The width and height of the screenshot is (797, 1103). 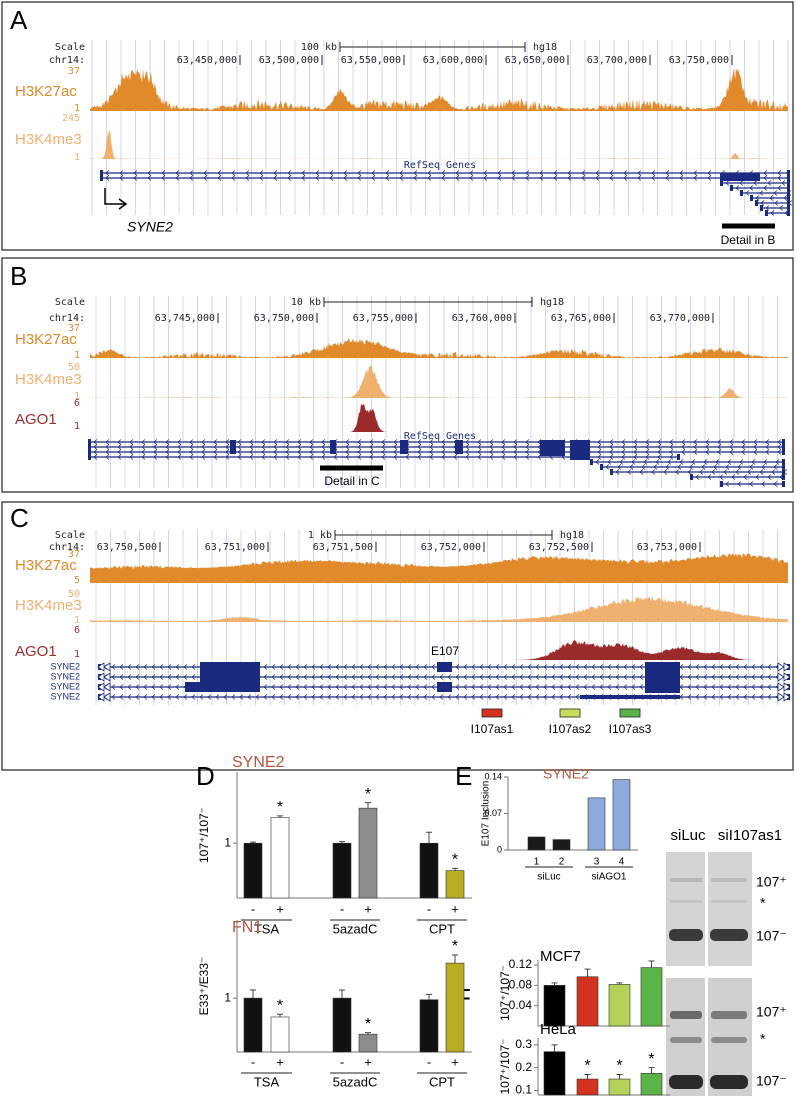 What do you see at coordinates (548, 877) in the screenshot?
I see `group-label: siLuc` at bounding box center [548, 877].